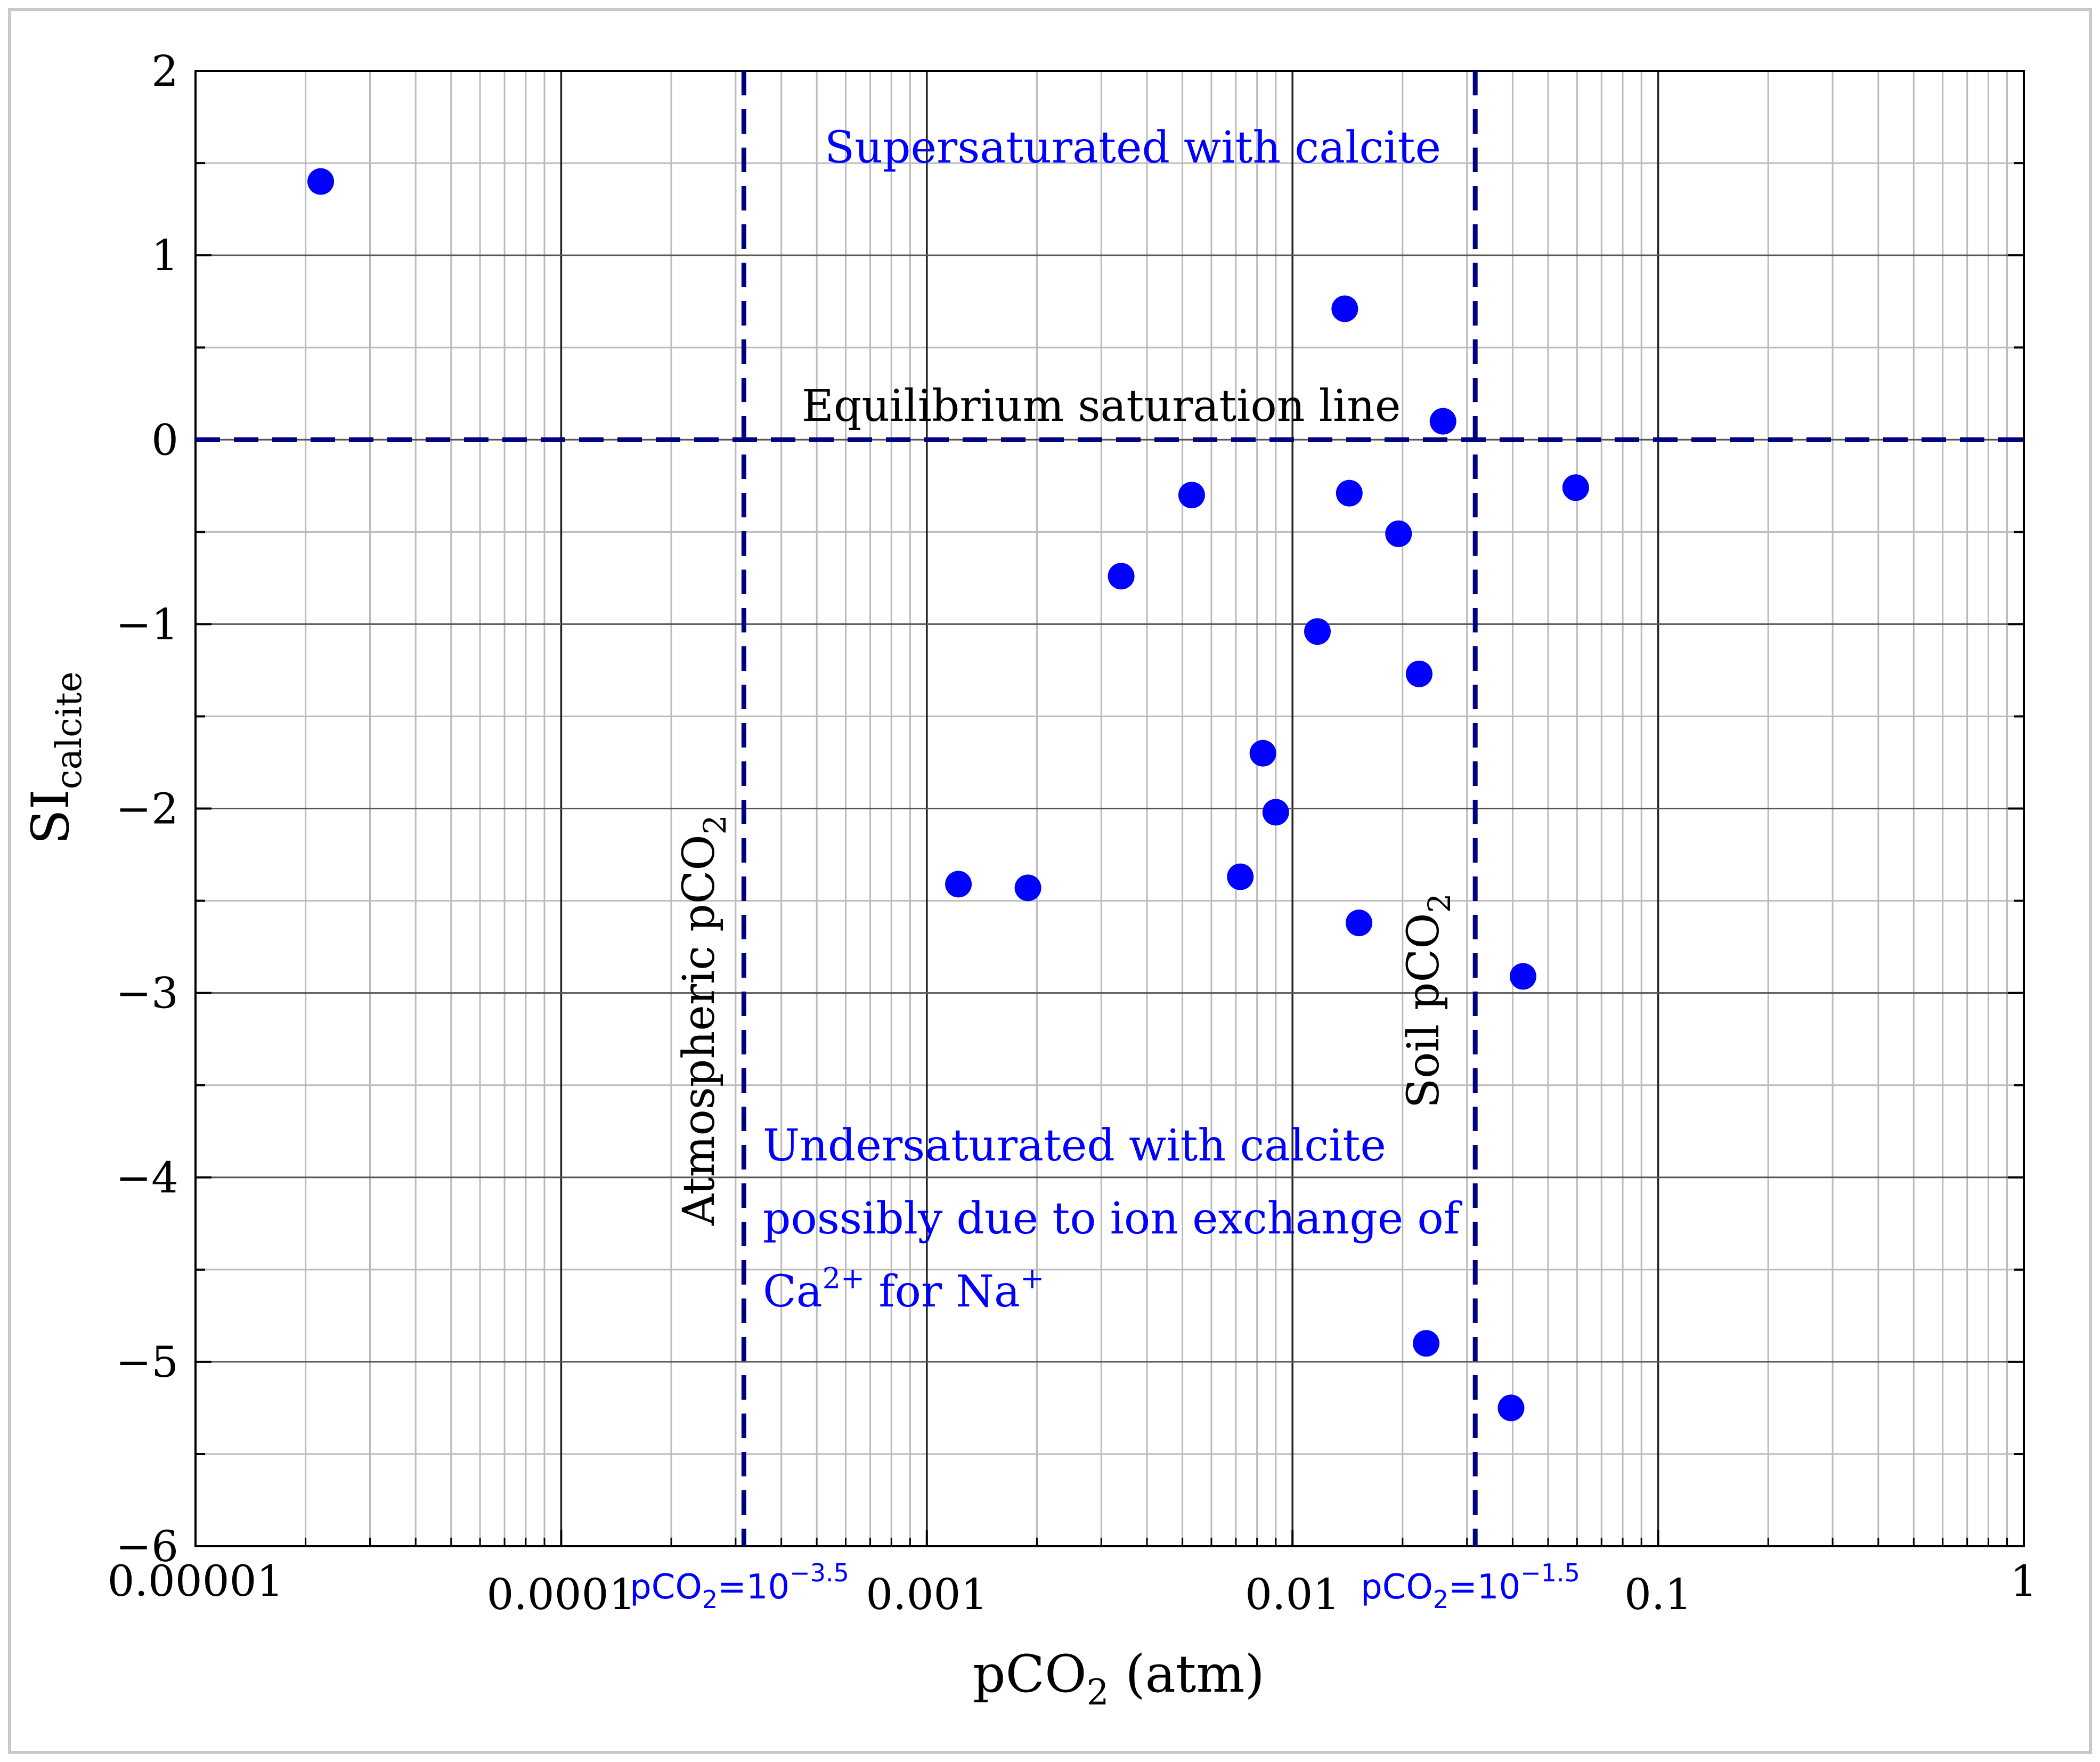 This screenshot has width=2100, height=1762. Describe the element at coordinates (561, 1595) in the screenshot. I see `x-tick-label: 0.0001` at that location.